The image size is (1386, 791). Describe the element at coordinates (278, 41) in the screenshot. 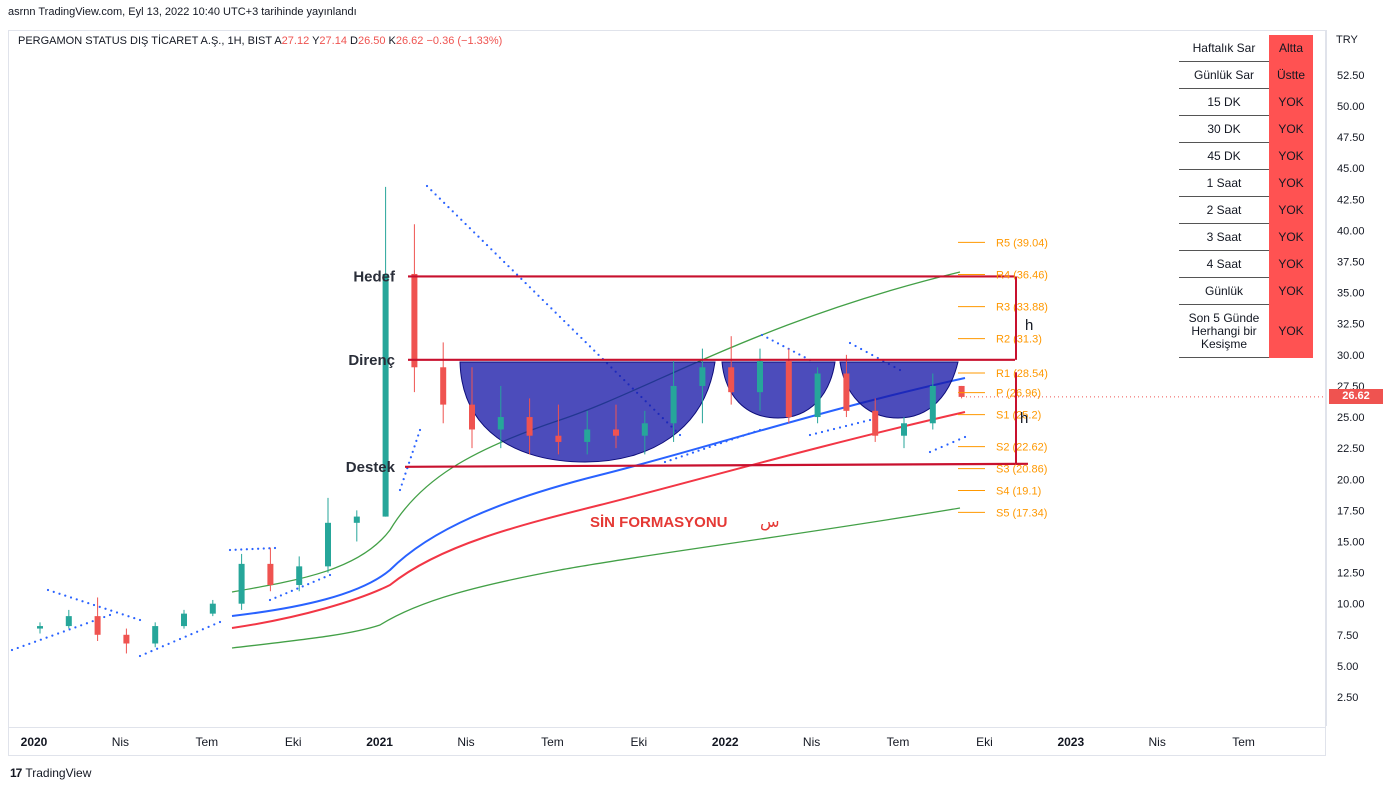

I see `open-label: A` at that location.